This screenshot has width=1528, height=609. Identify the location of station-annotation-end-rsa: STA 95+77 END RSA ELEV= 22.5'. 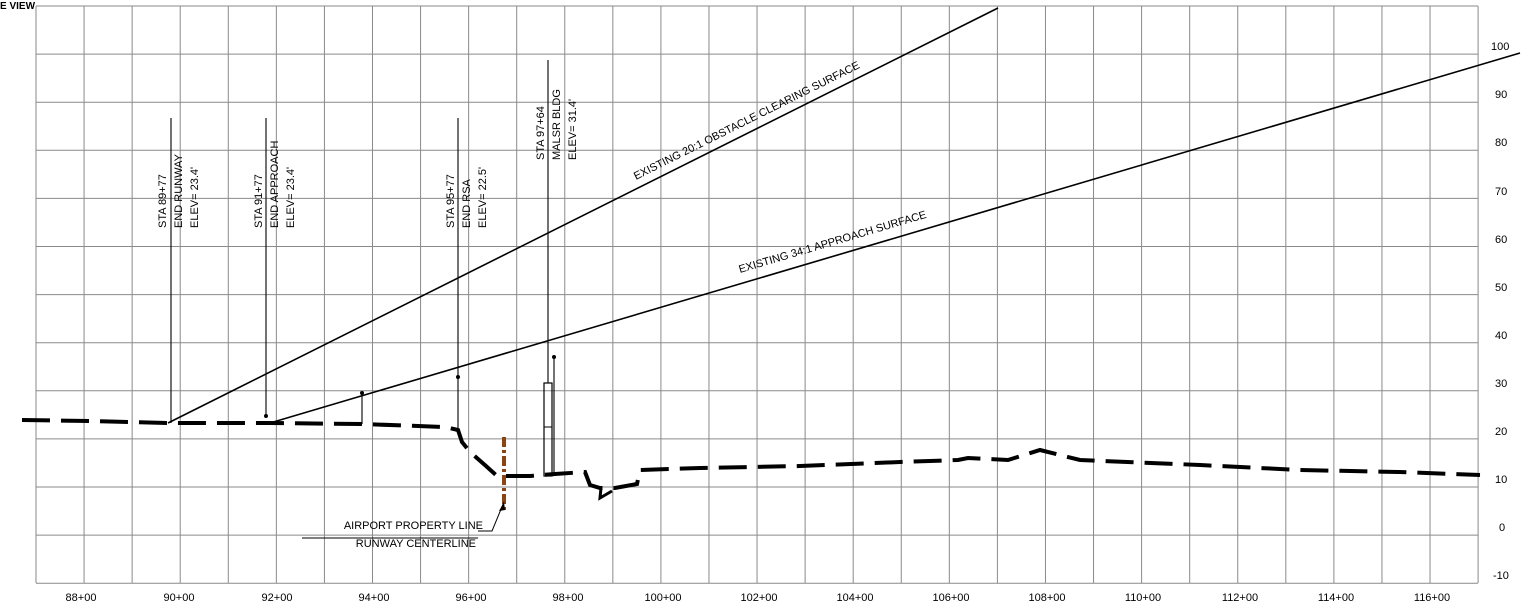
(467, 197).